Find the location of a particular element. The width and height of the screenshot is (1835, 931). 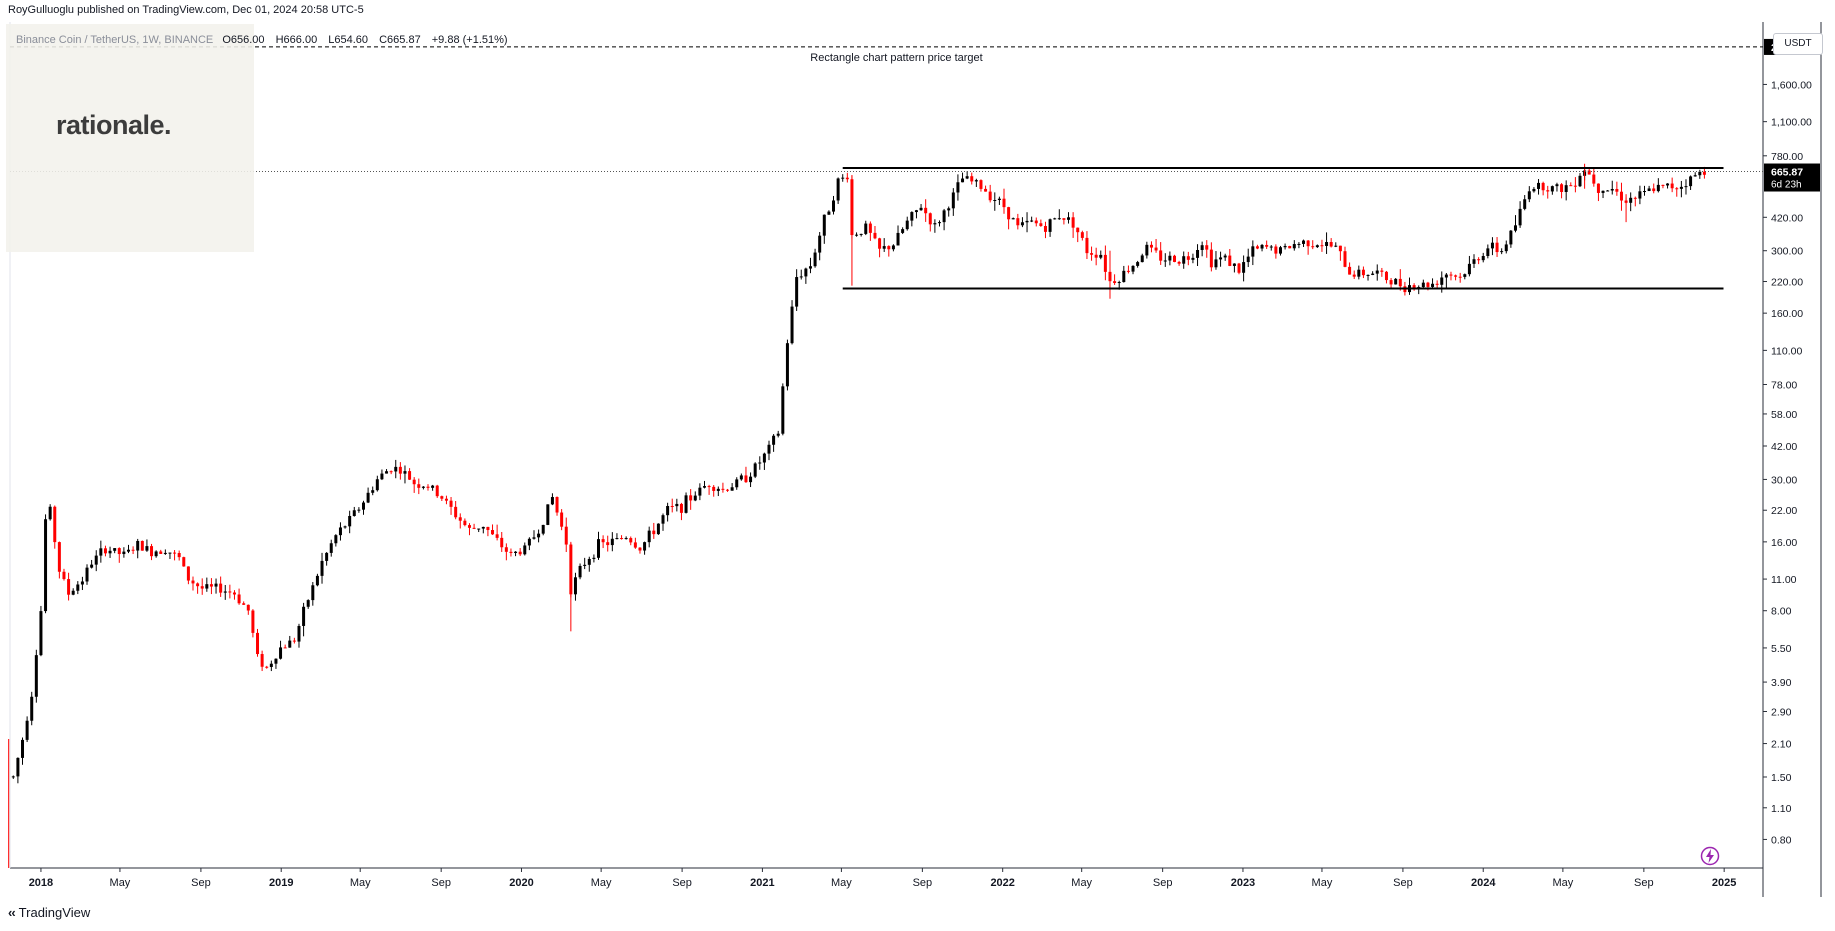

open-value: O656.00 is located at coordinates (243, 40).